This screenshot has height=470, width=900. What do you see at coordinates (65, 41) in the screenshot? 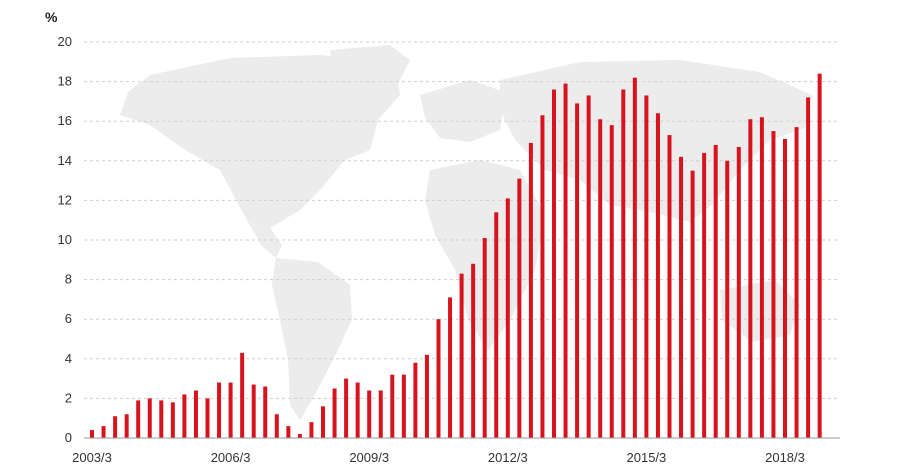
I see `y-tick-label: 20` at bounding box center [65, 41].